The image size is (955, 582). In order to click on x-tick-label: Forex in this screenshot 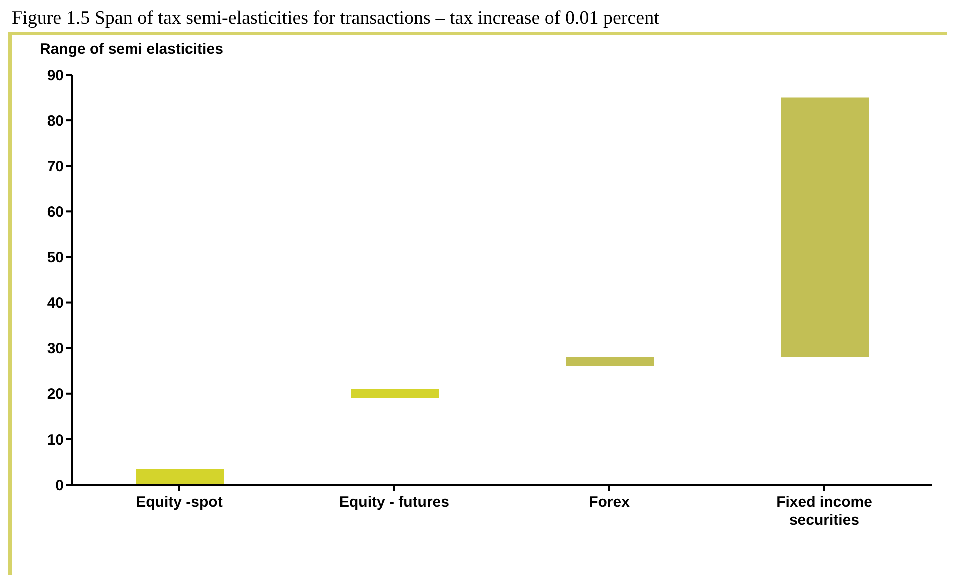, I will do `click(610, 502)`.